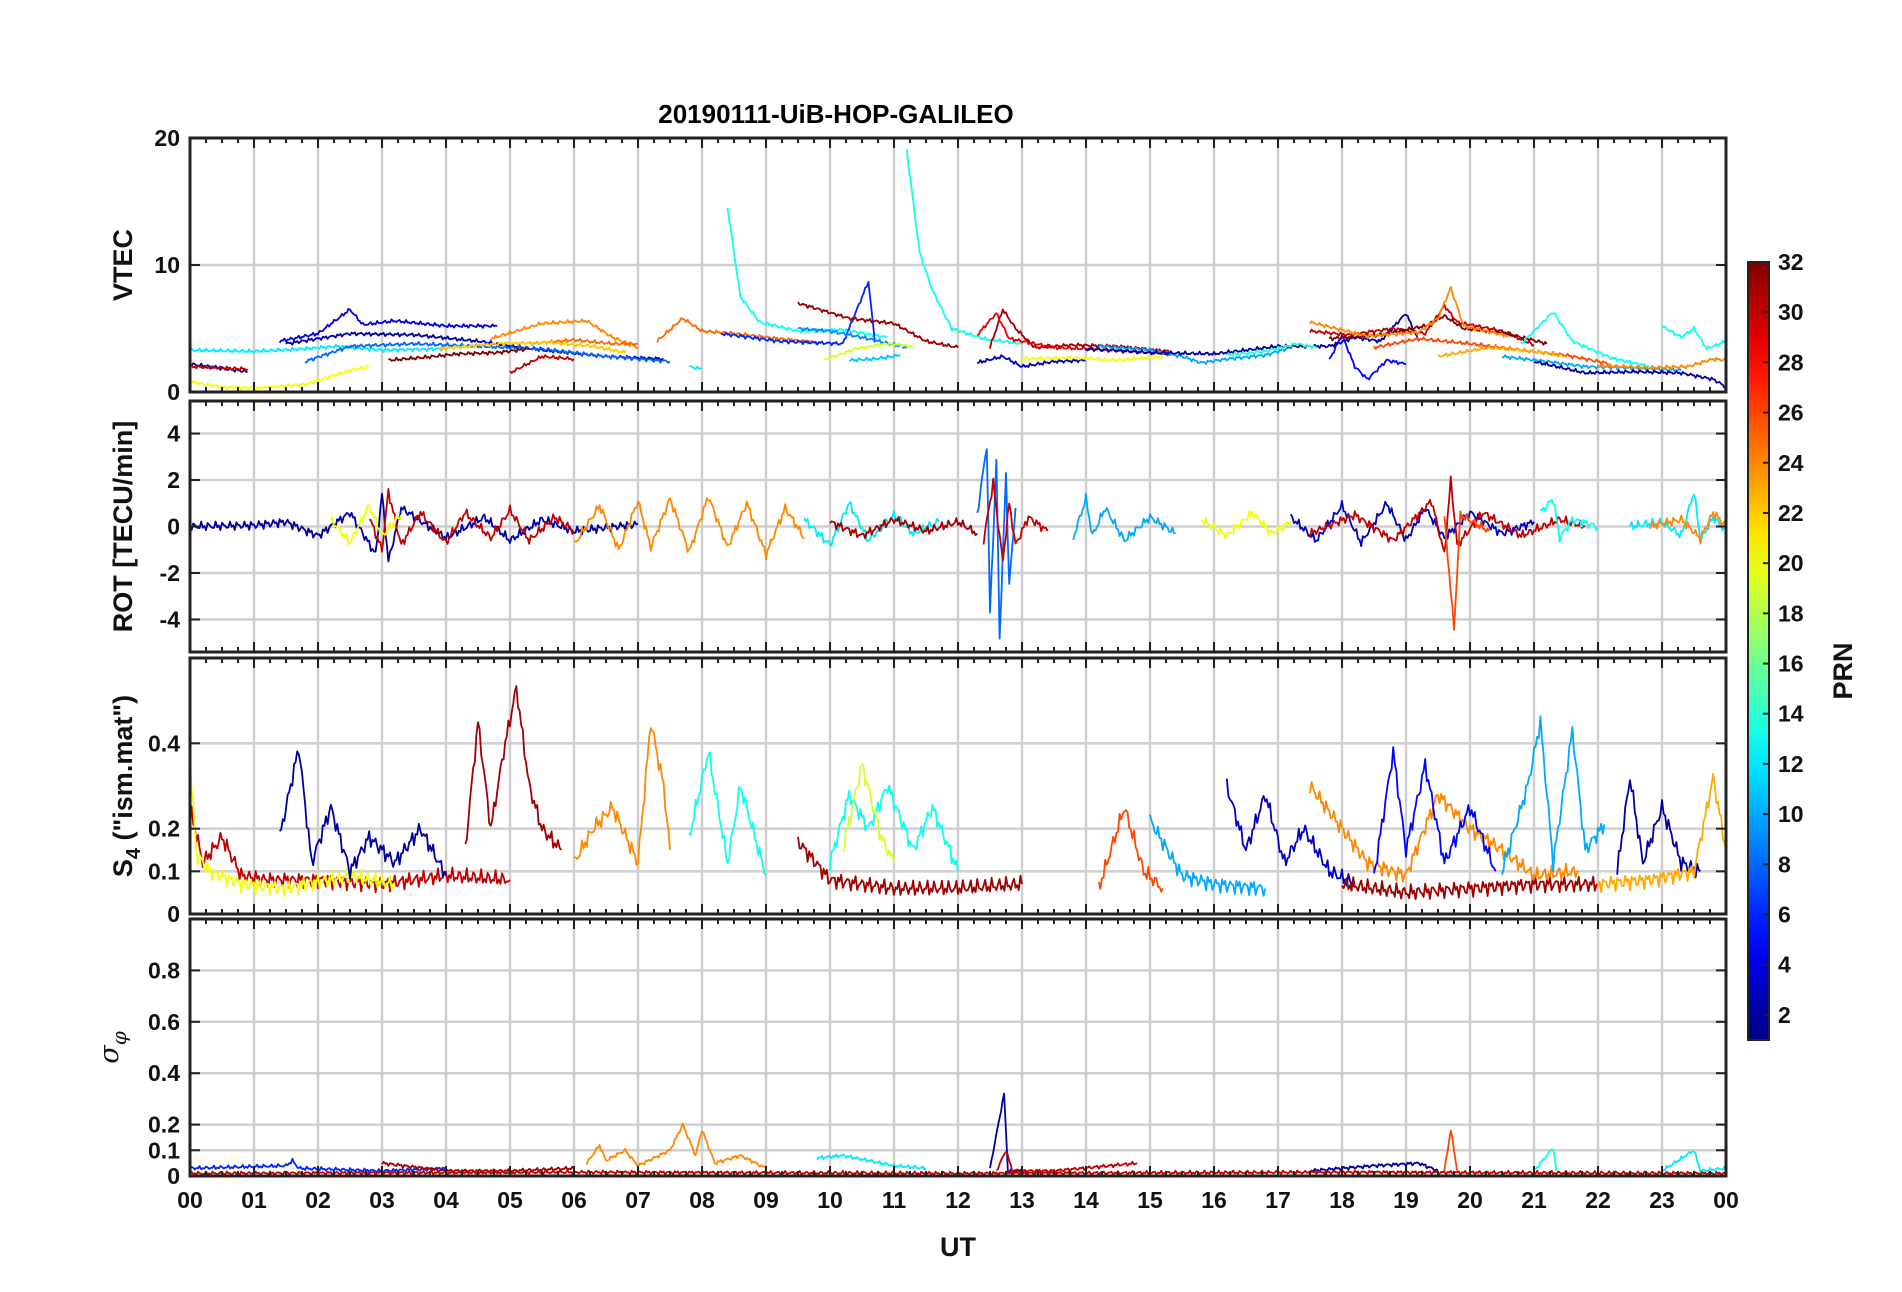 The height and width of the screenshot is (1292, 1902). Describe the element at coordinates (1791, 563) in the screenshot. I see `colorbar-tick-label: 20` at that location.